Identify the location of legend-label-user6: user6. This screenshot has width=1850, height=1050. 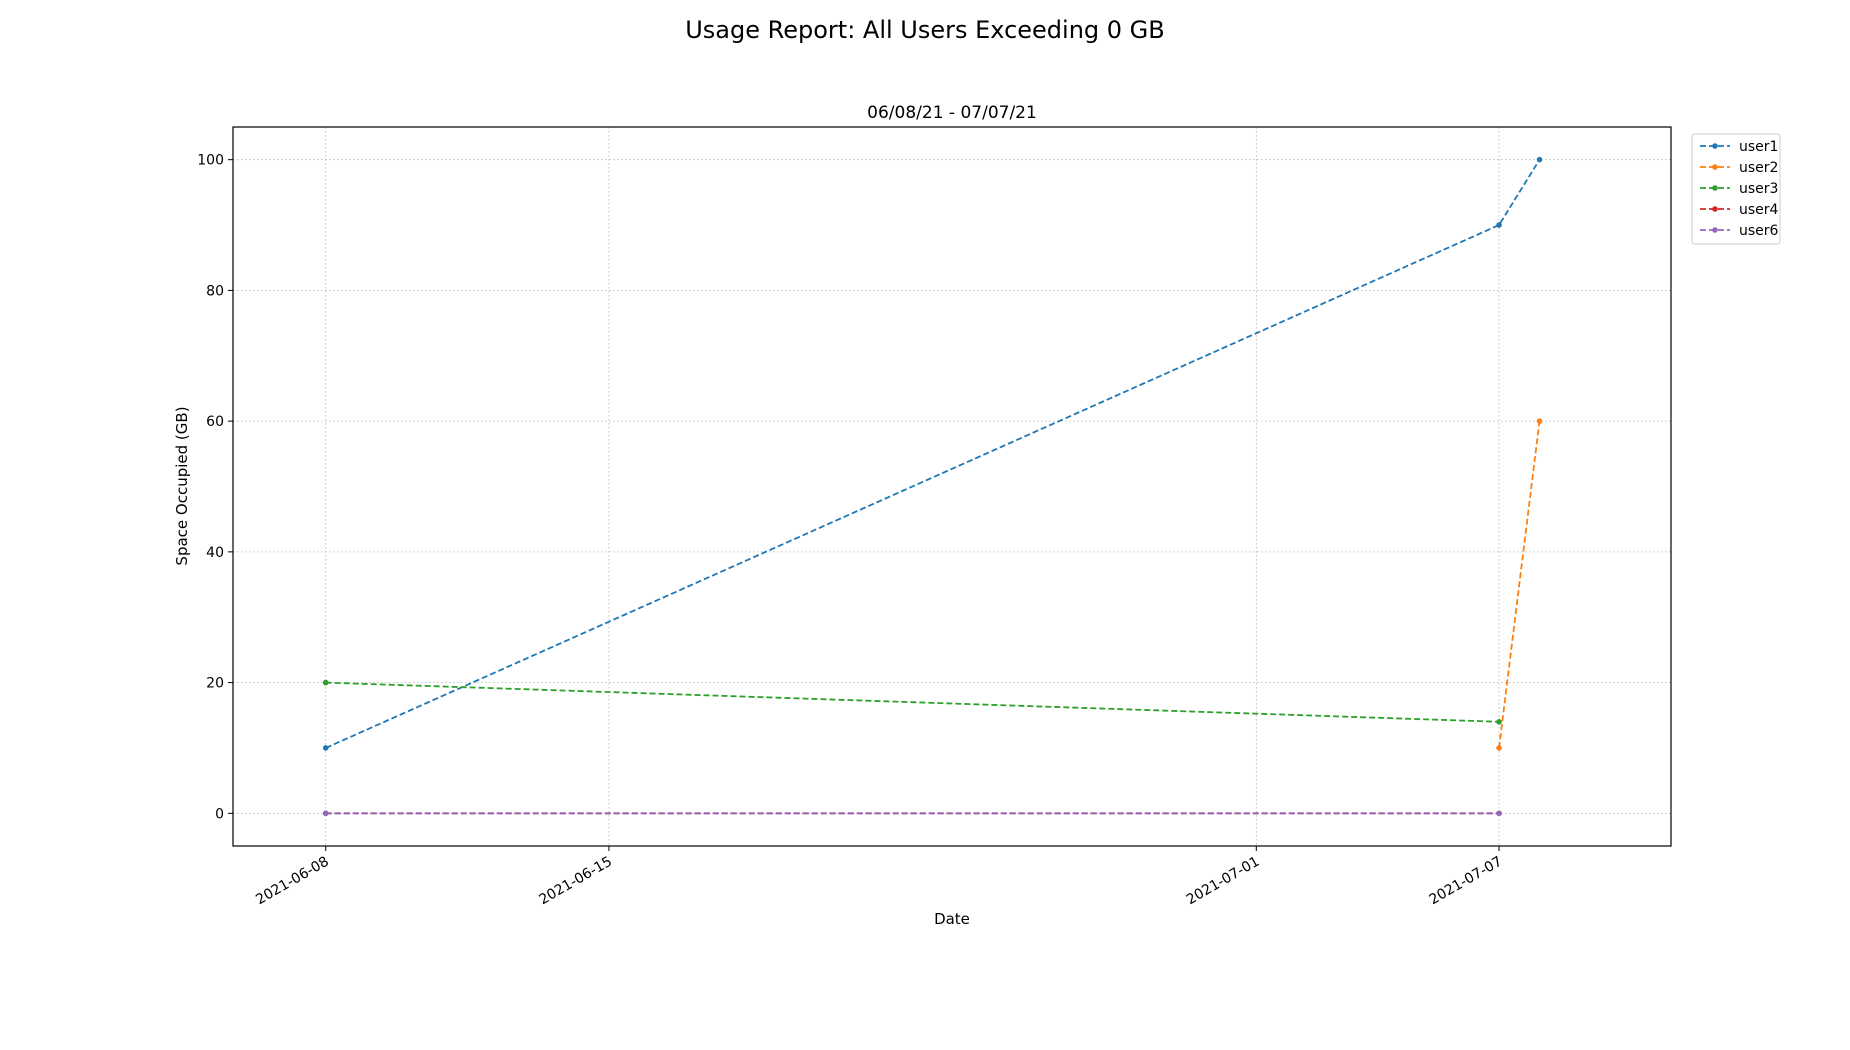
(1759, 231).